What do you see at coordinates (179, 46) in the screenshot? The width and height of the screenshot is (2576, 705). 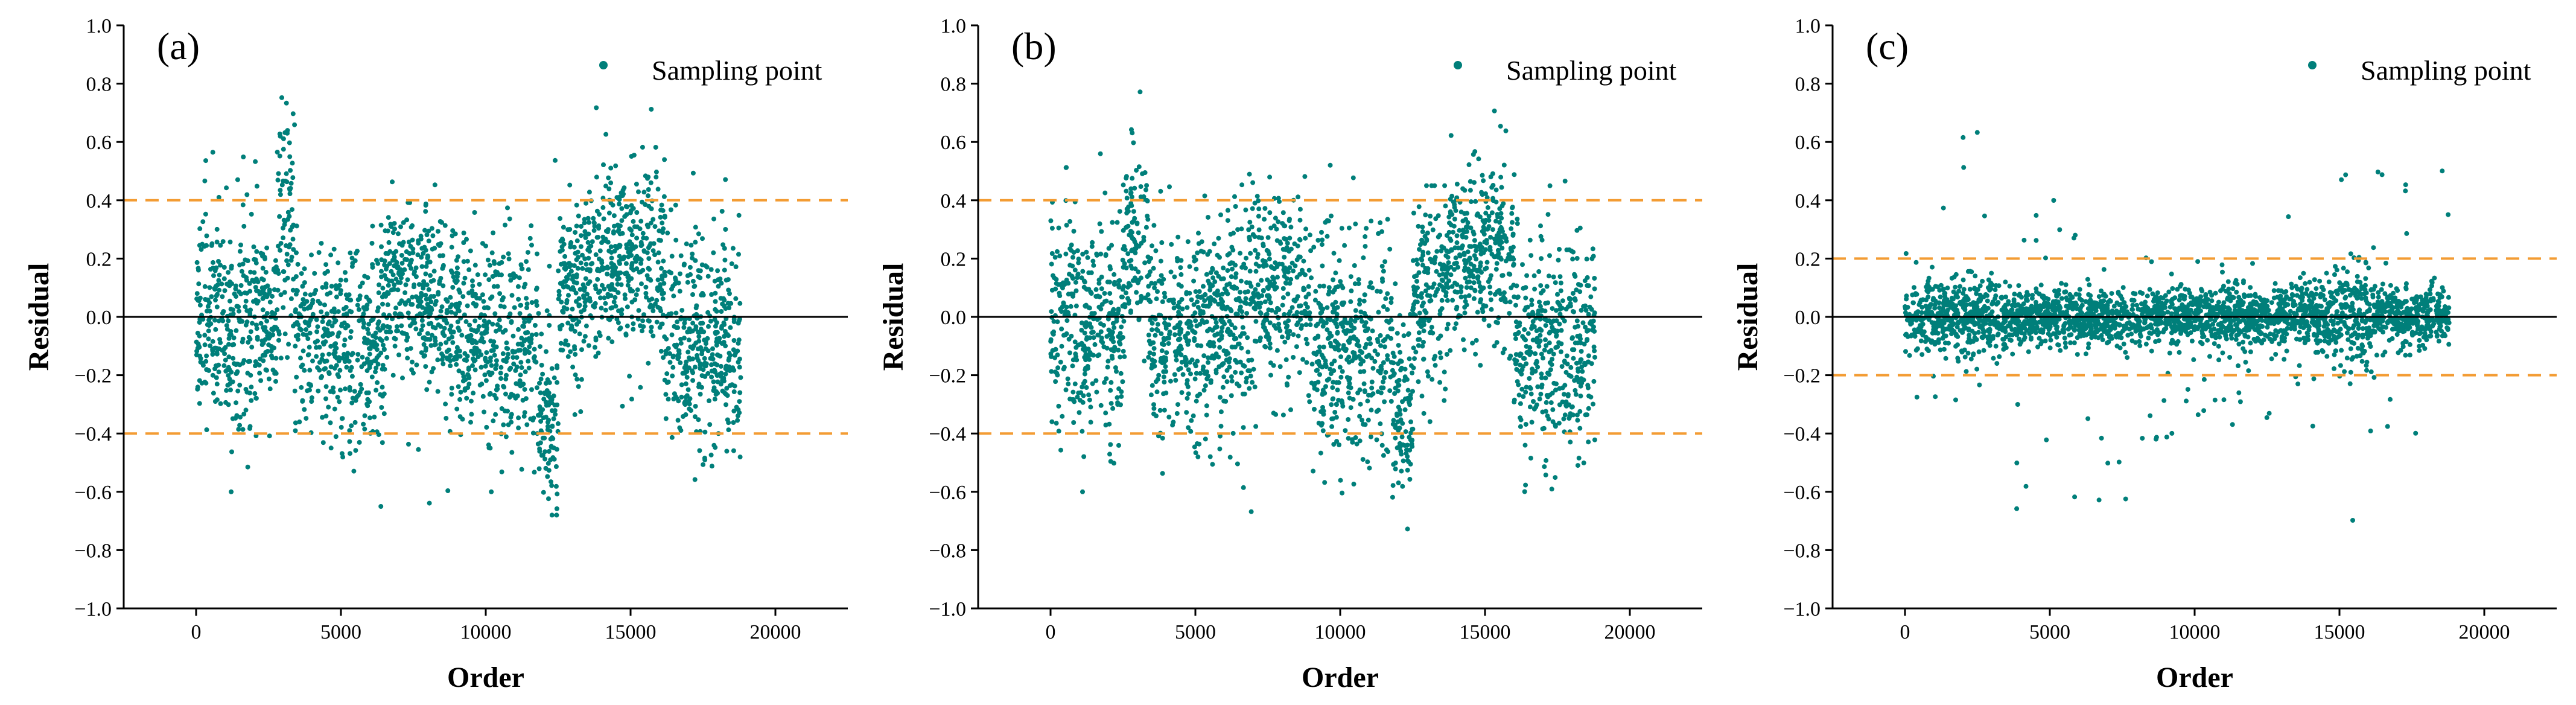 I see `panel-label: (a)` at bounding box center [179, 46].